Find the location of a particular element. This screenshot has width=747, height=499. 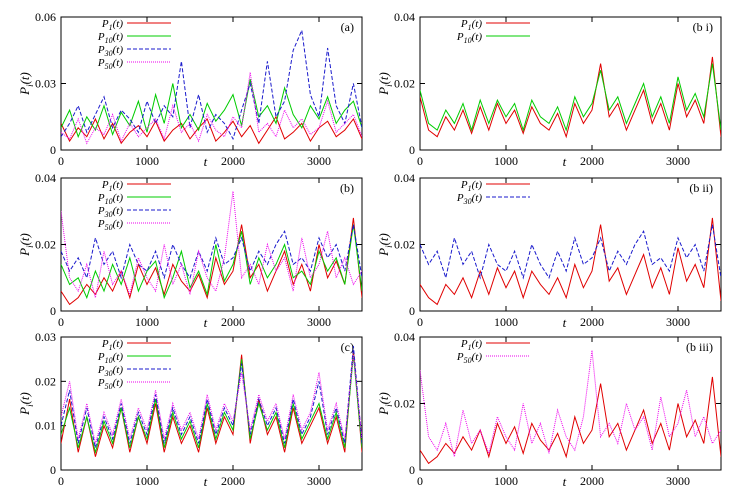

panel-label: (c) is located at coordinates (347, 347).